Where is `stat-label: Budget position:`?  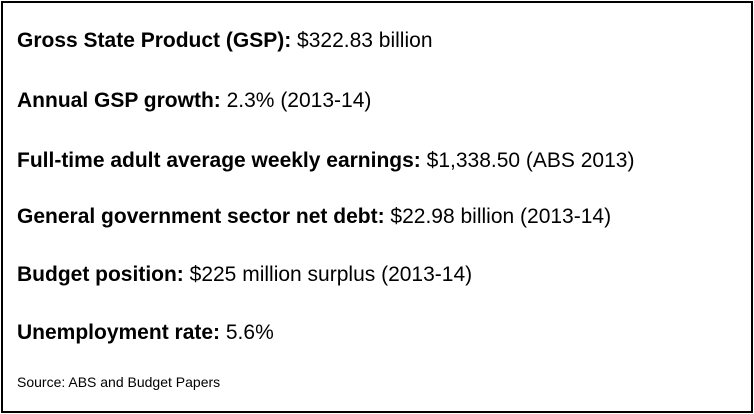 stat-label: Budget position: is located at coordinates (100, 274).